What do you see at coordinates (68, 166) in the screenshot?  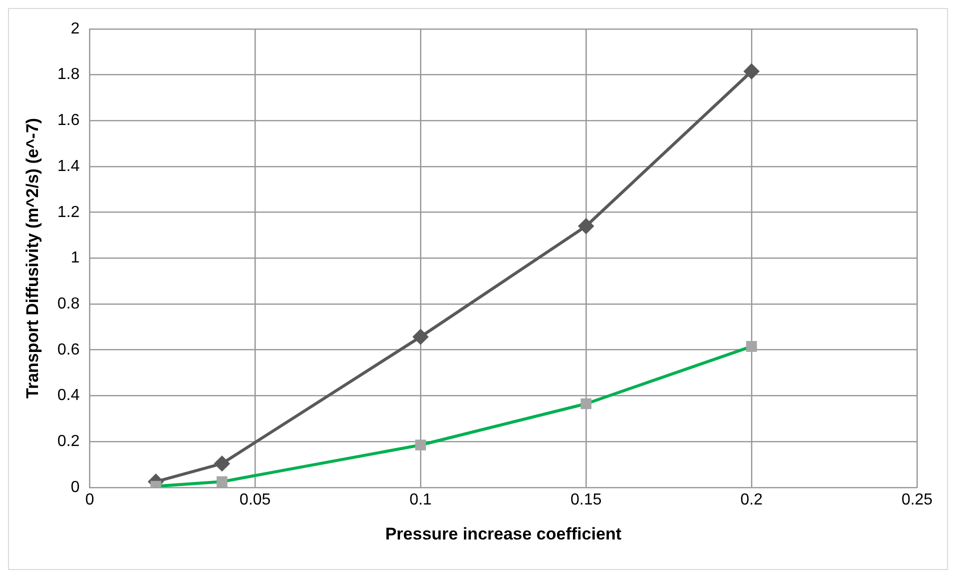 I see `y-tick-label: 1.4` at bounding box center [68, 166].